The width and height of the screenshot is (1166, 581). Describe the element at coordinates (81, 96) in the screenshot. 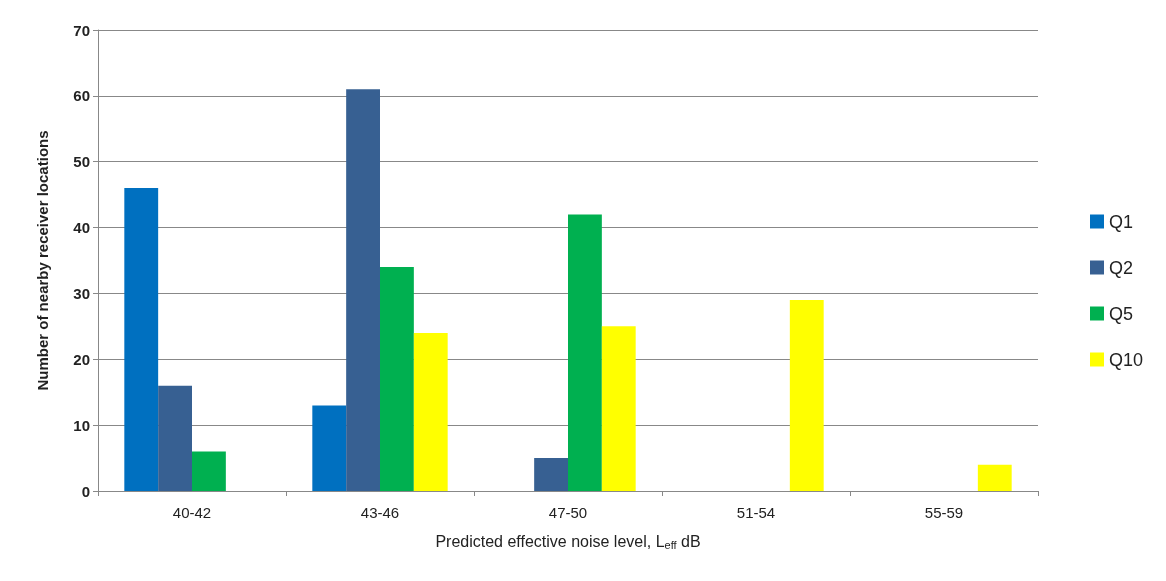

I see `y-tick-label: 60` at that location.